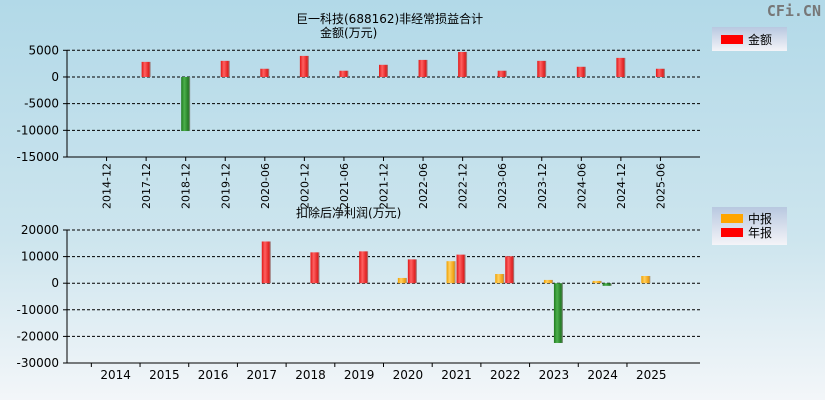 The height and width of the screenshot is (400, 825). Describe the element at coordinates (651, 375) in the screenshot. I see `x-tick-label: 2025` at that location.